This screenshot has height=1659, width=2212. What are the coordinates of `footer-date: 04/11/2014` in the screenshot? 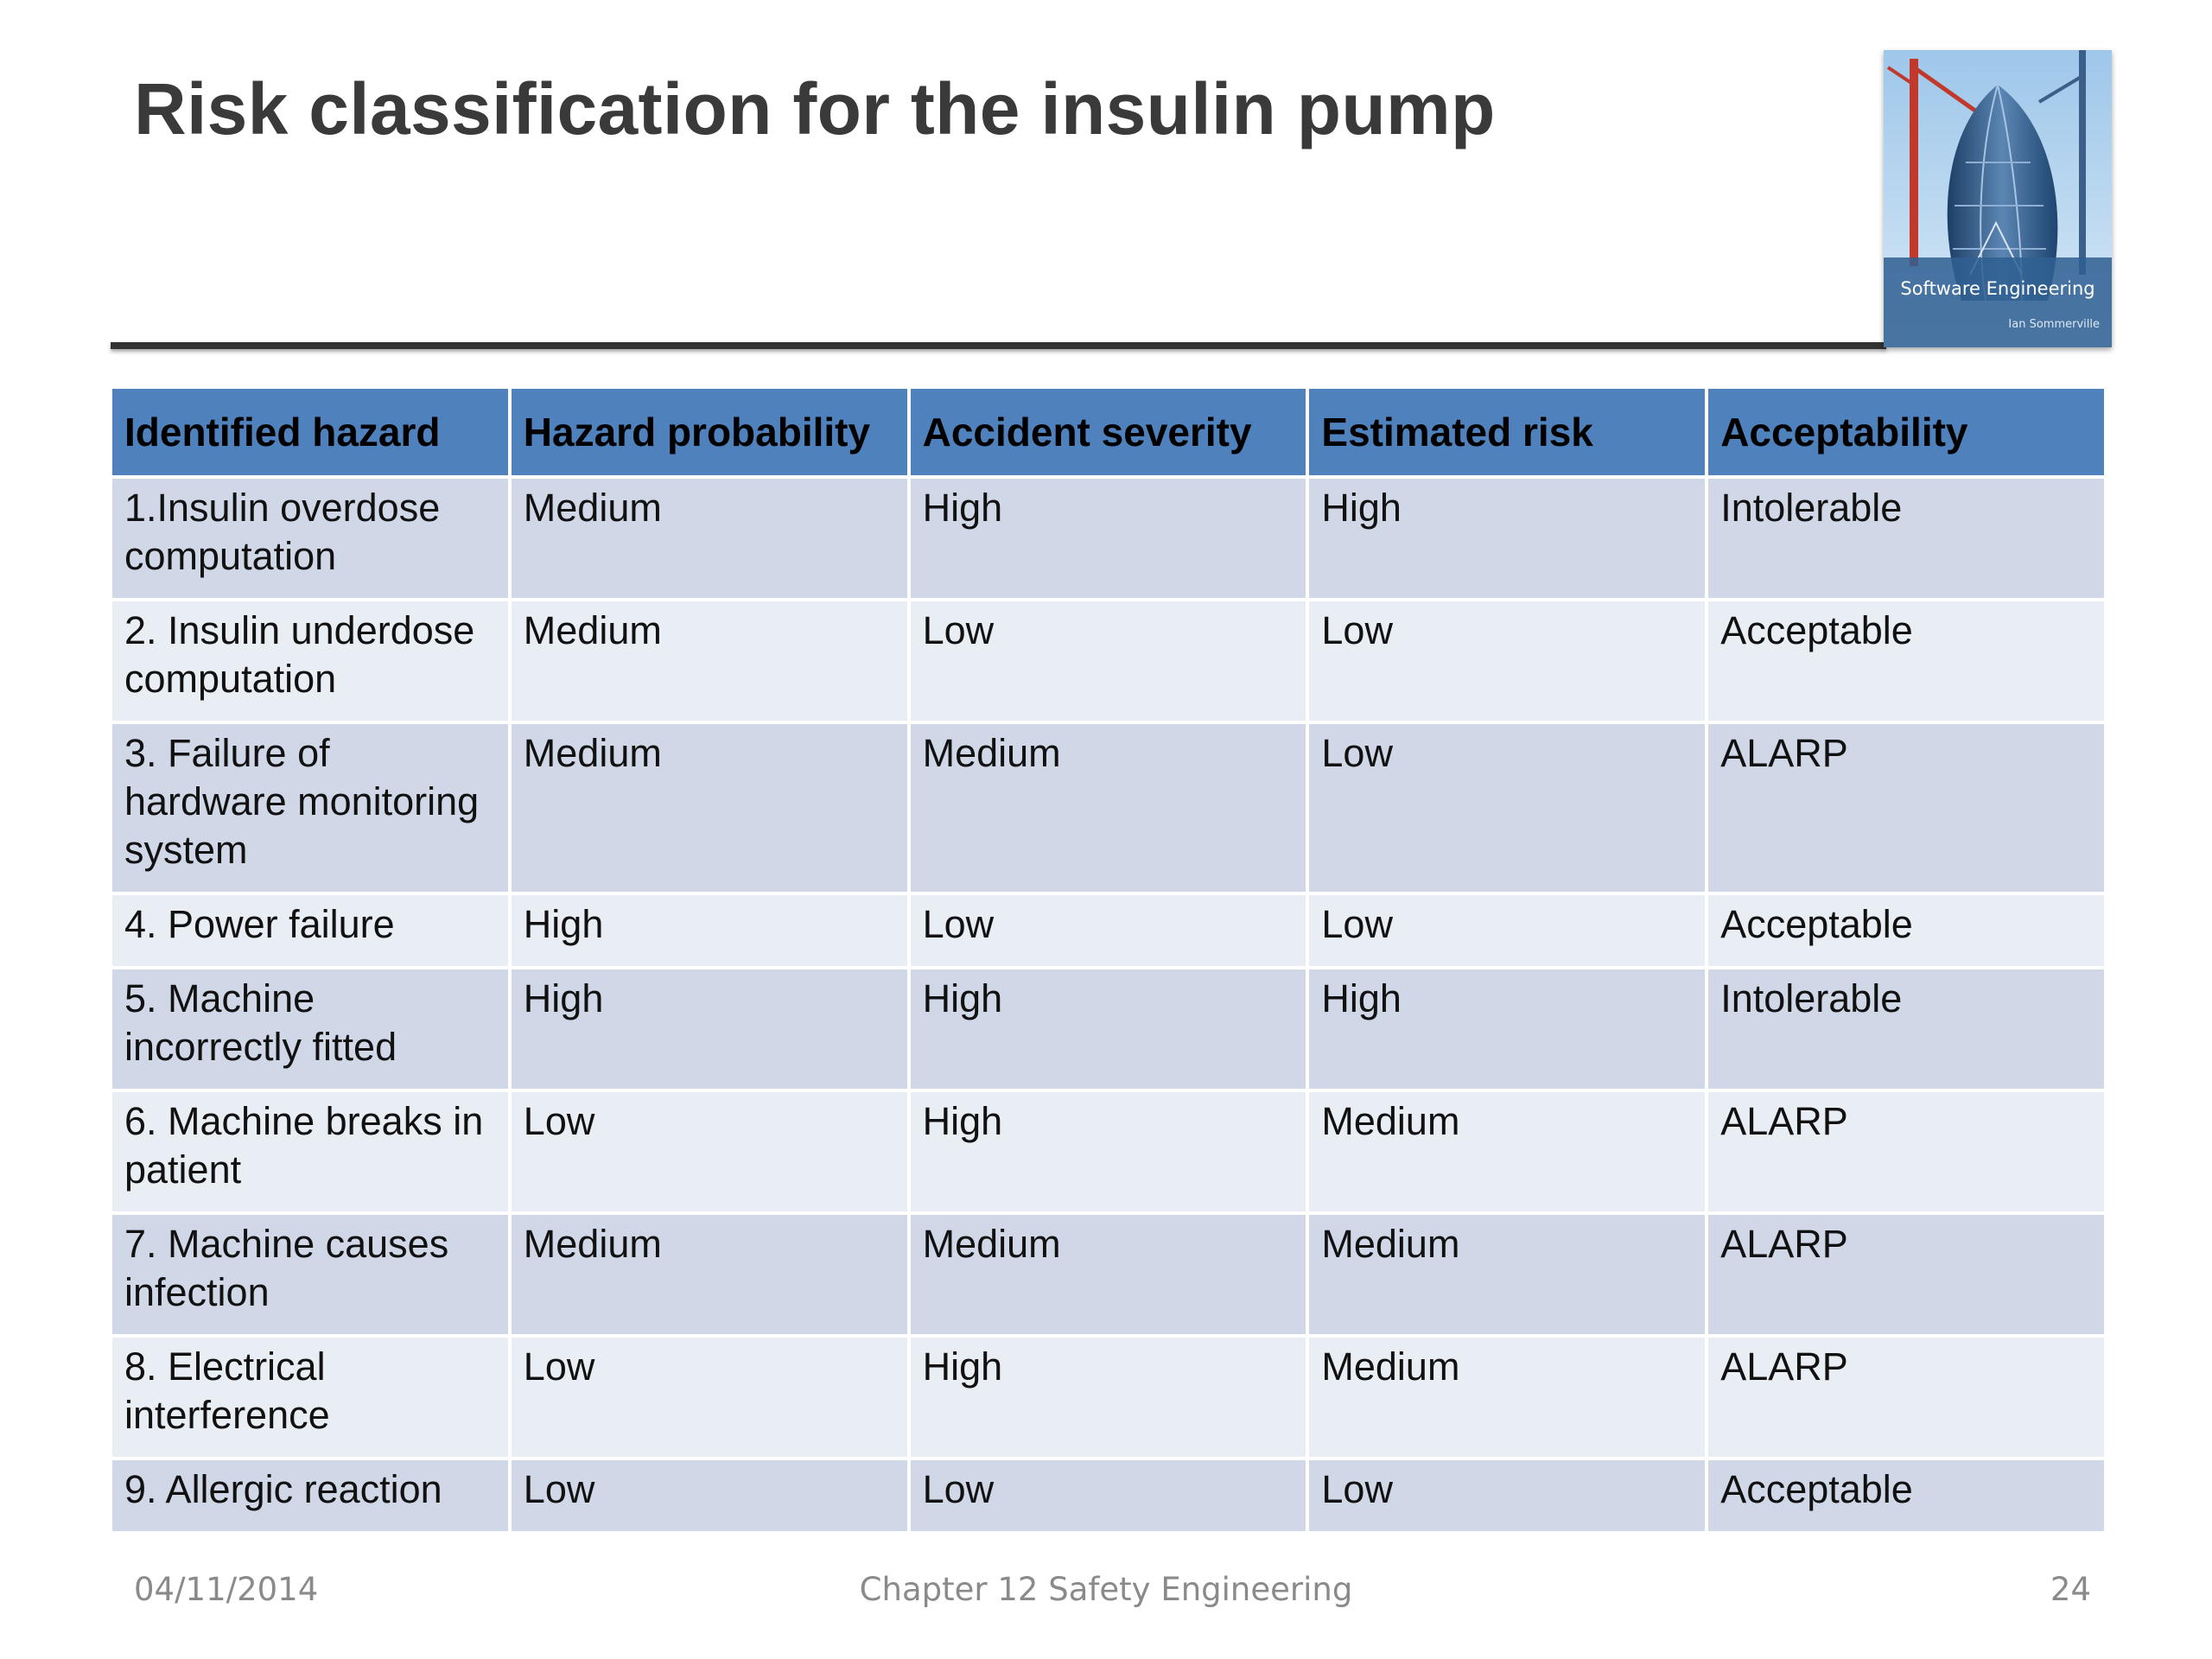 It's located at (226, 1589).